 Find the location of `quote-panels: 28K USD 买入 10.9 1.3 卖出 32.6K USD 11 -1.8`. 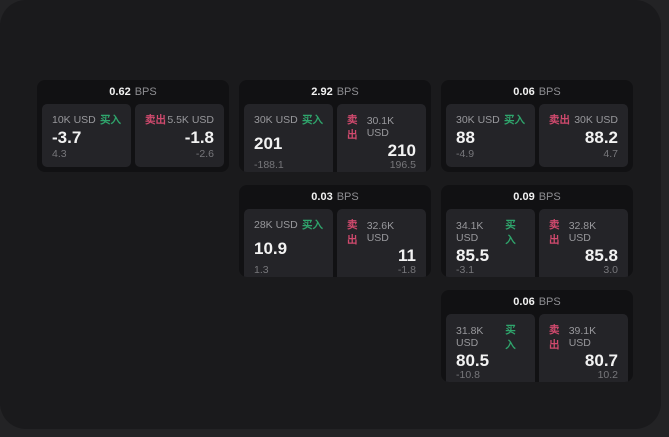

quote-panels: 28K USD 买入 10.9 1.3 卖出 32.6K USD 11 -1.8 is located at coordinates (335, 243).